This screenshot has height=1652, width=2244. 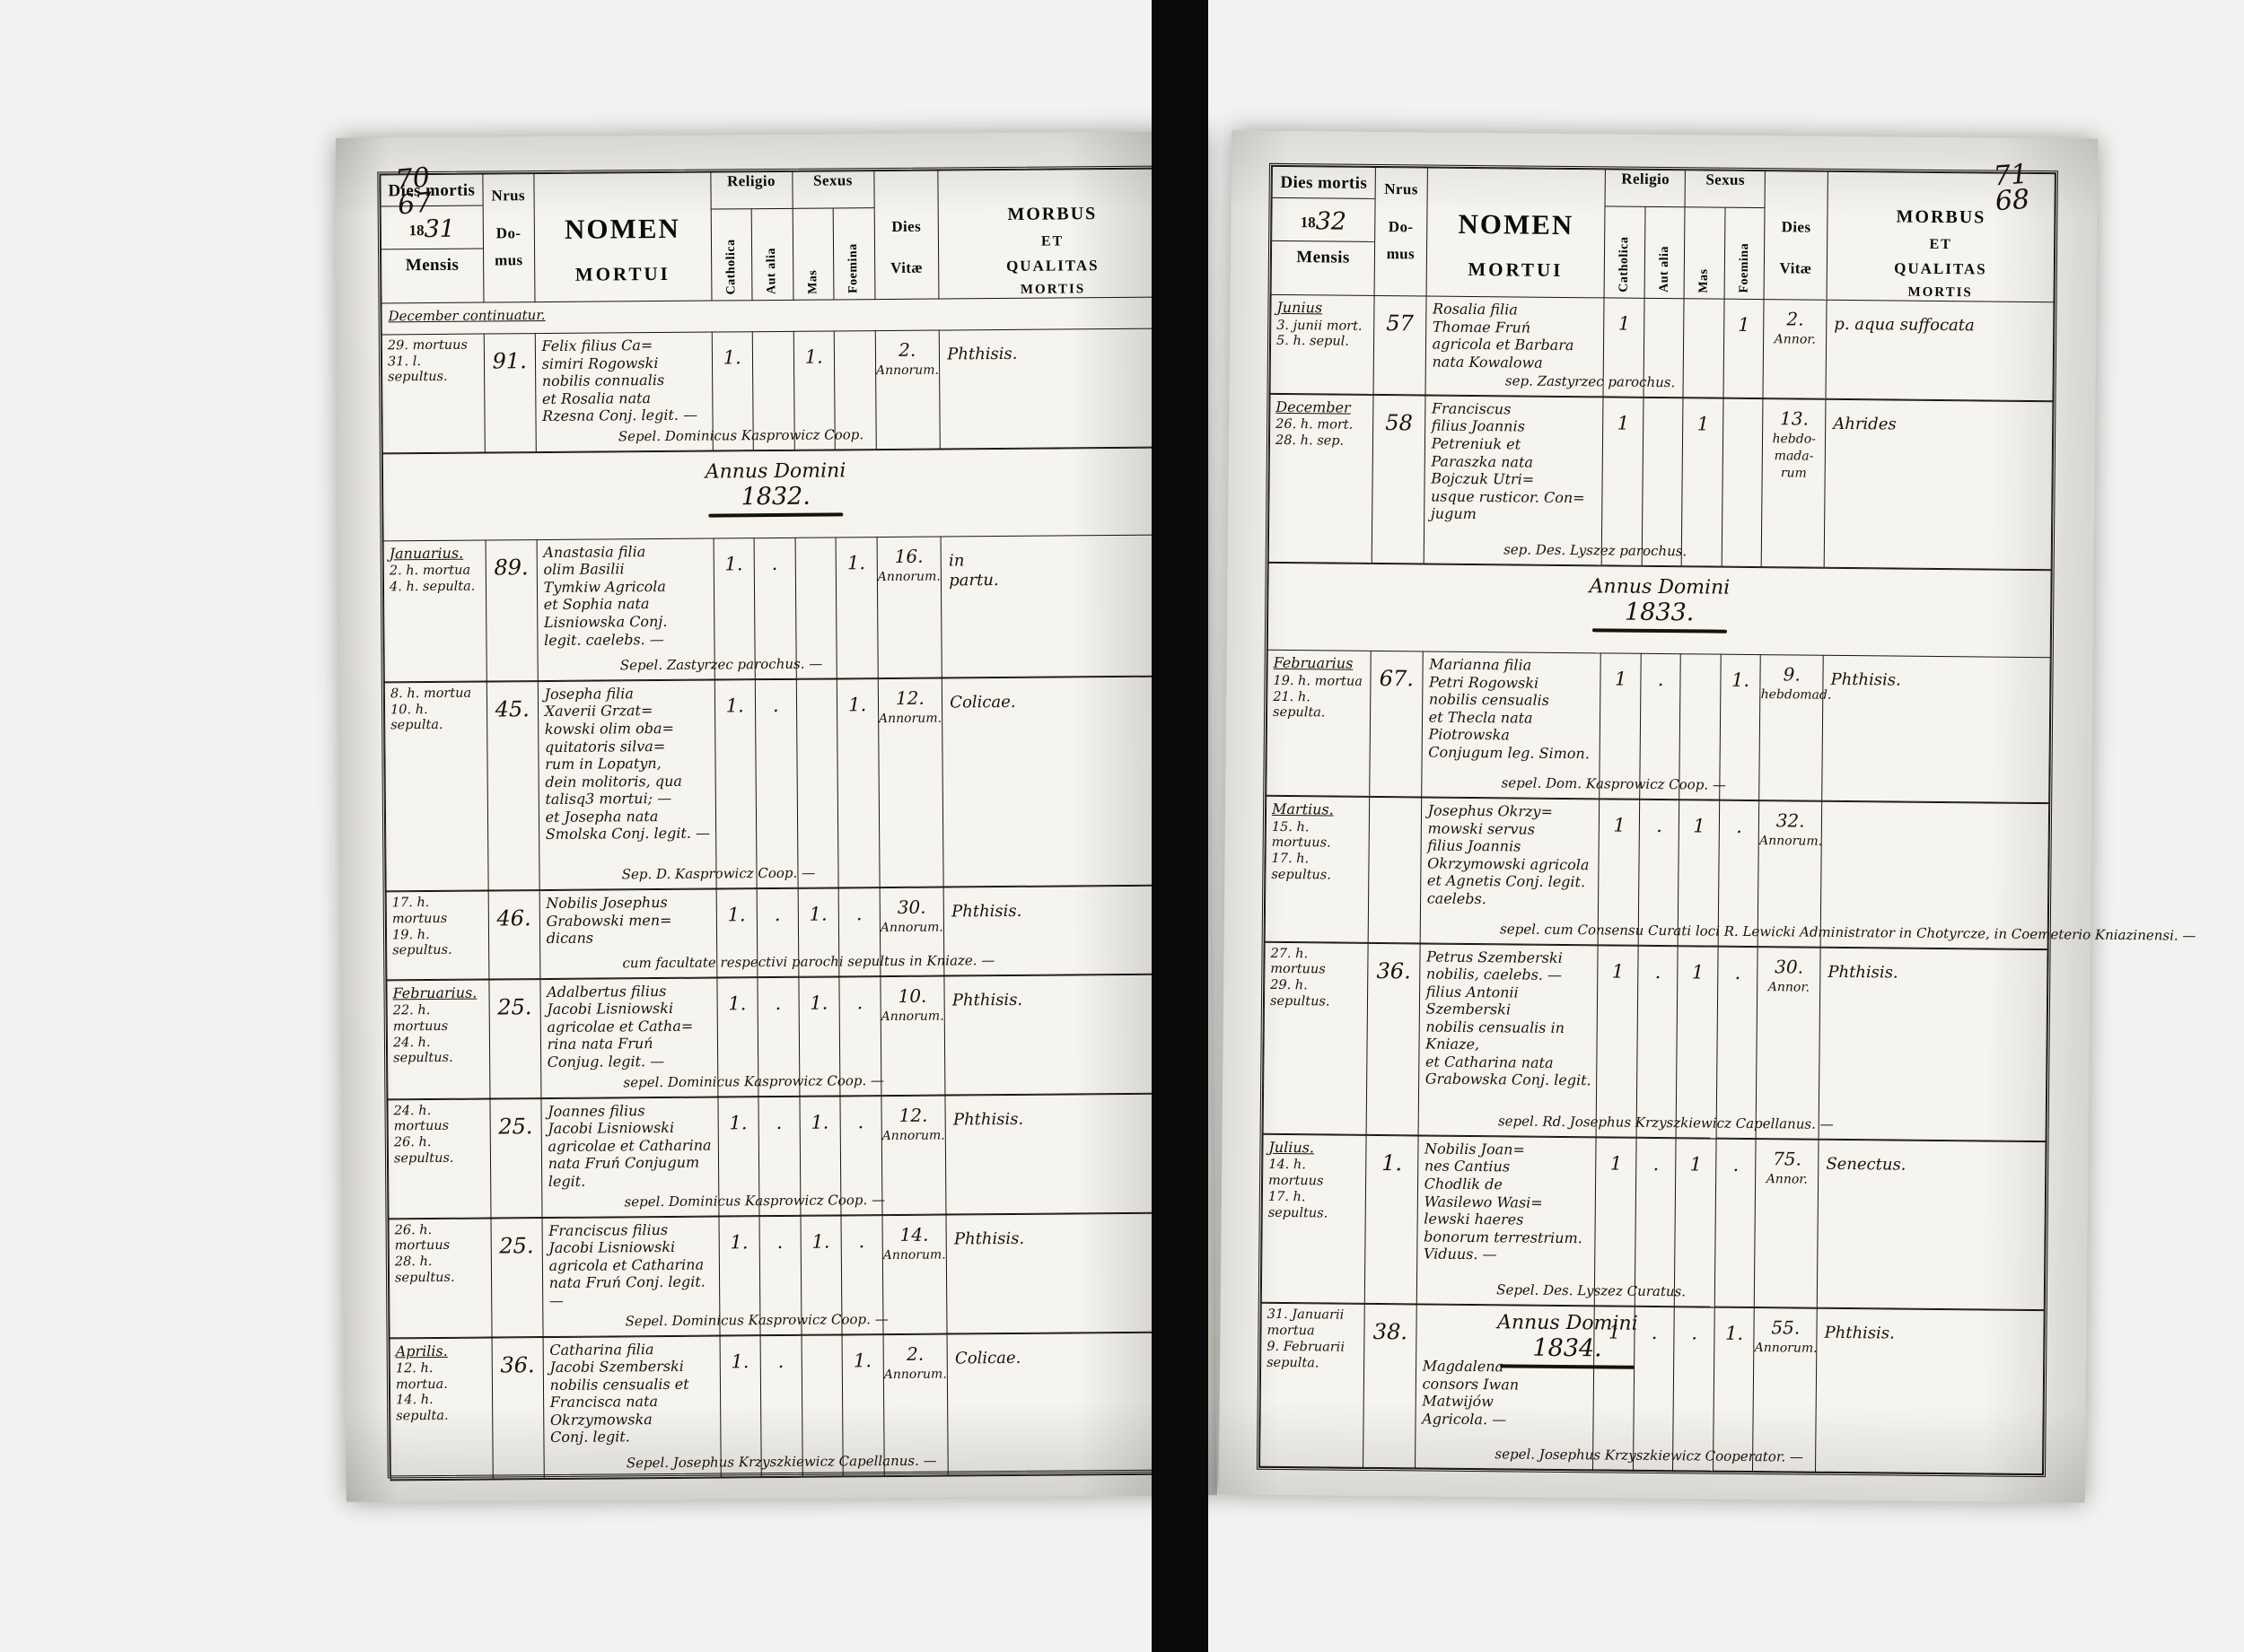 I want to click on cell-dies-mortis: 17. h. mortuus 19. h. sepultus., so click(x=437, y=935).